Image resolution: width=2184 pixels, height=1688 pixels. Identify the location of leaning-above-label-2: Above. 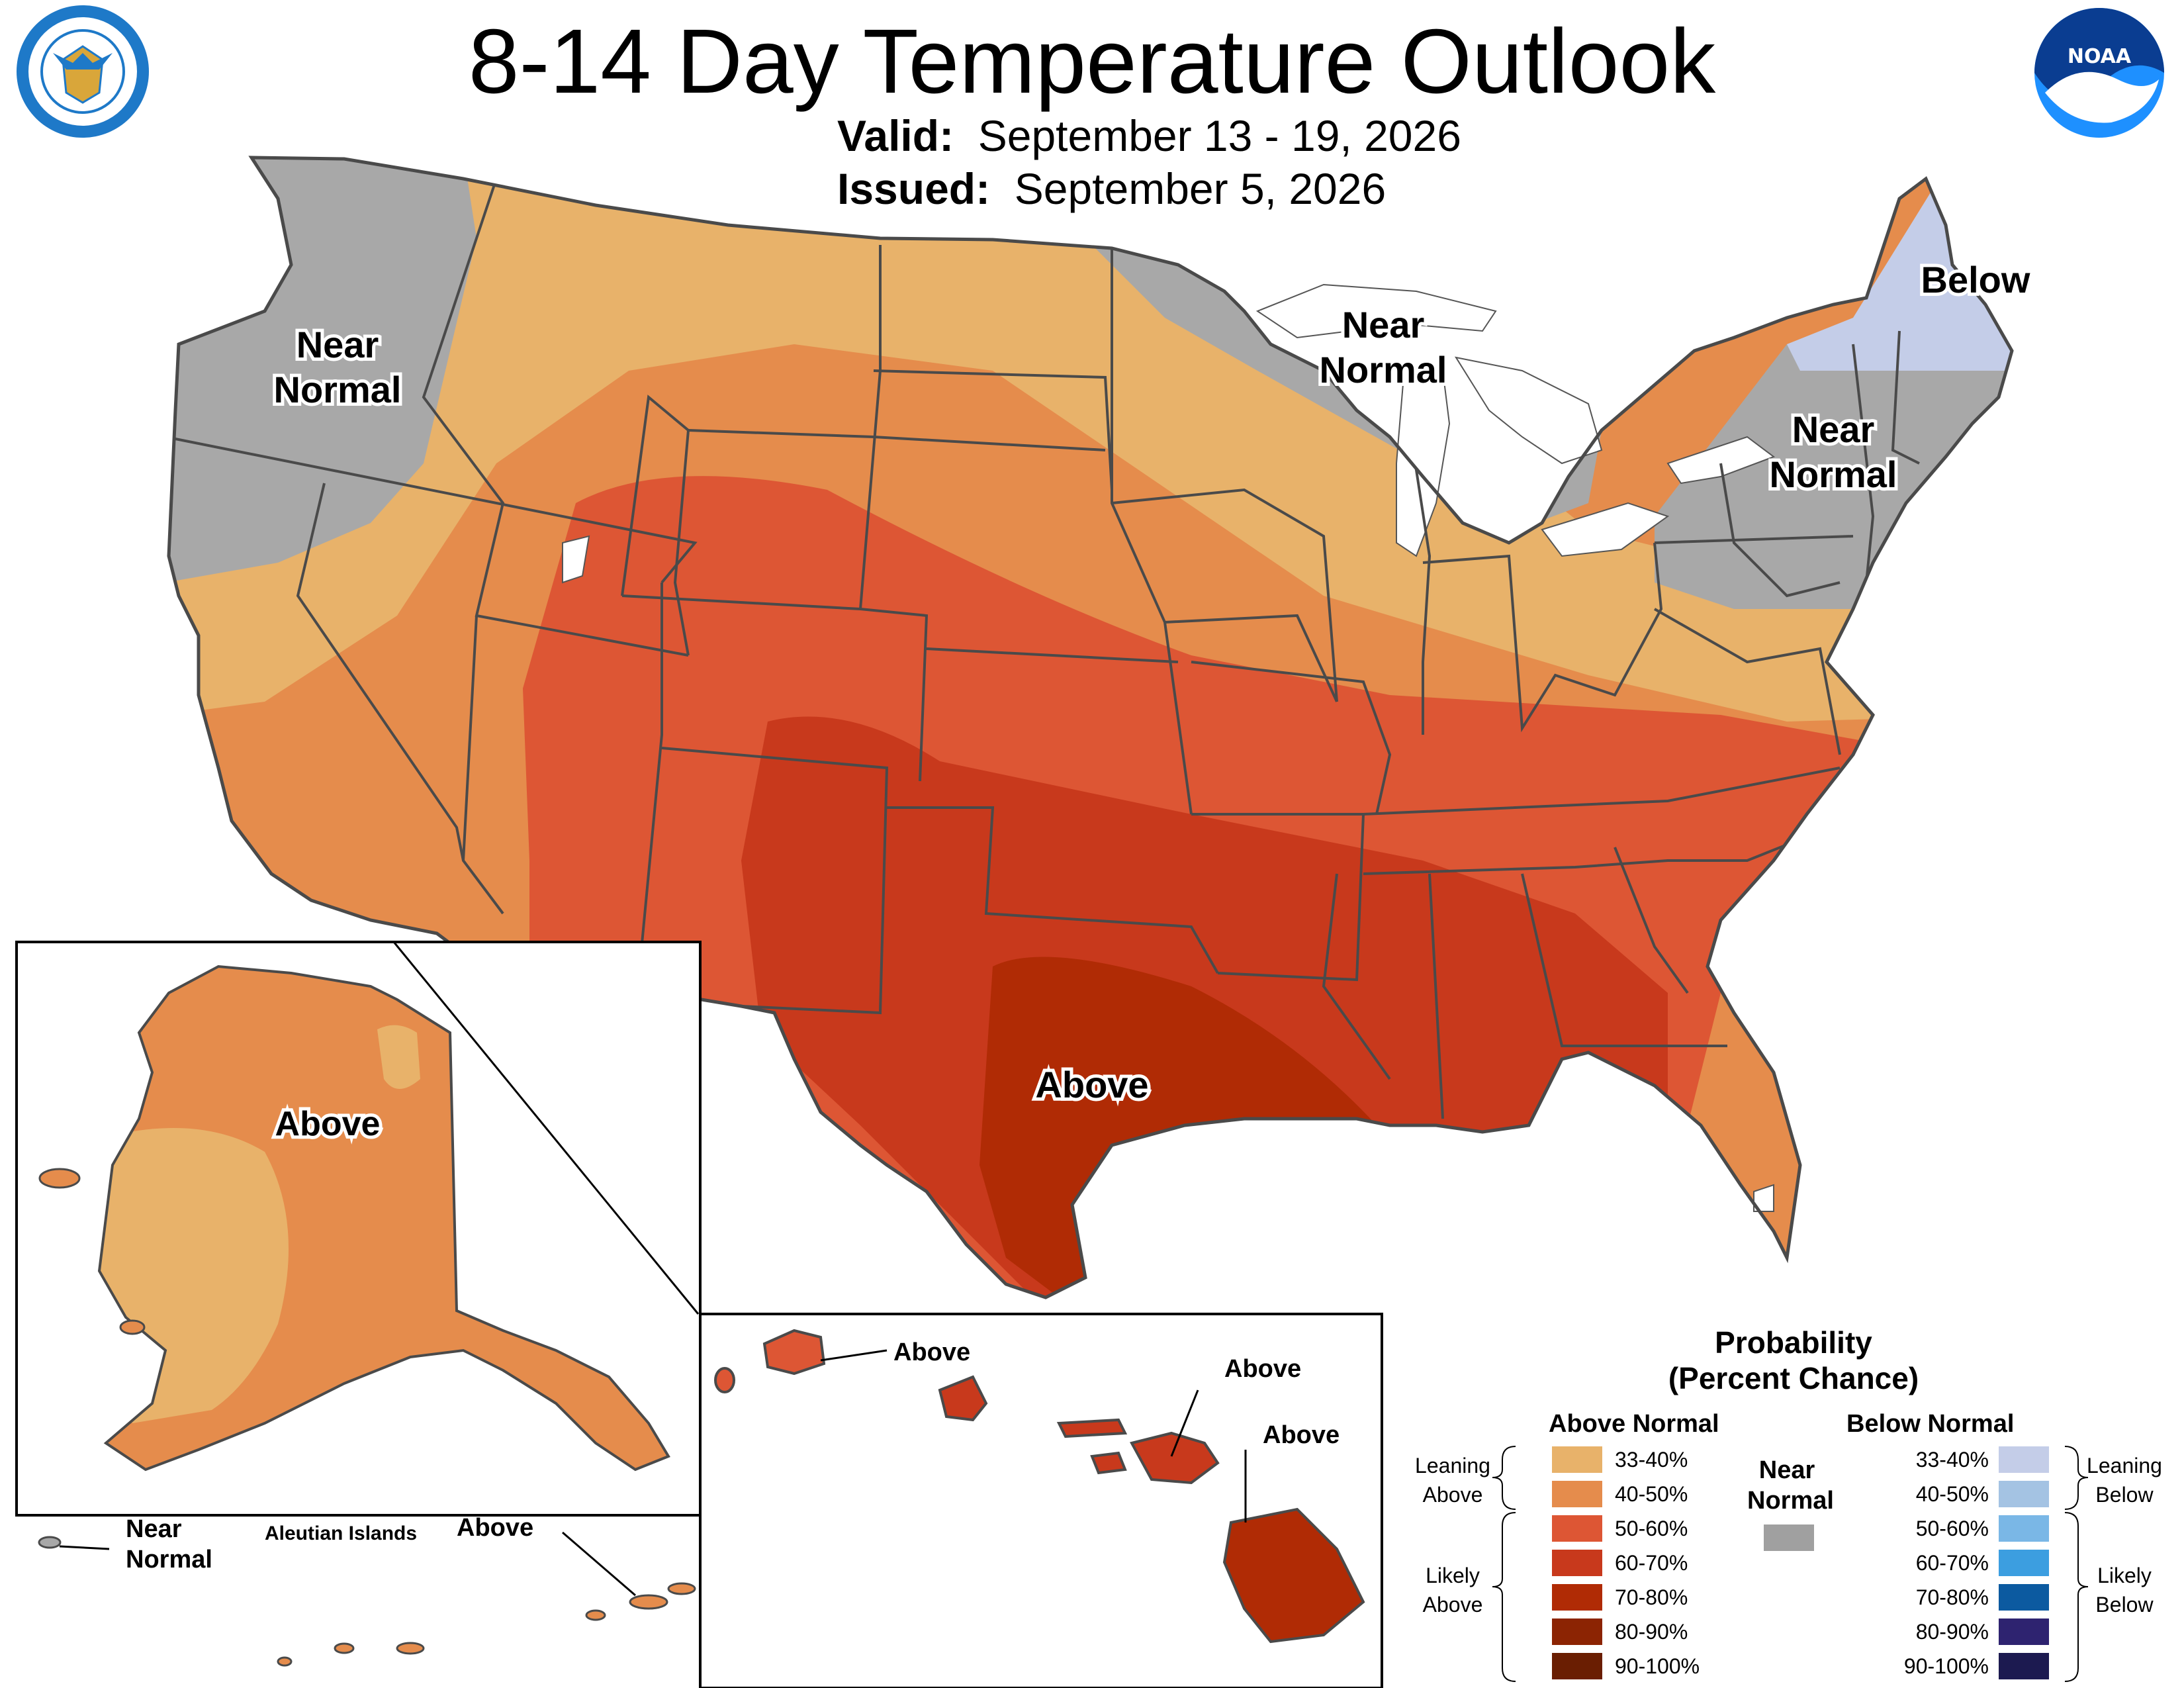
(1453, 1495).